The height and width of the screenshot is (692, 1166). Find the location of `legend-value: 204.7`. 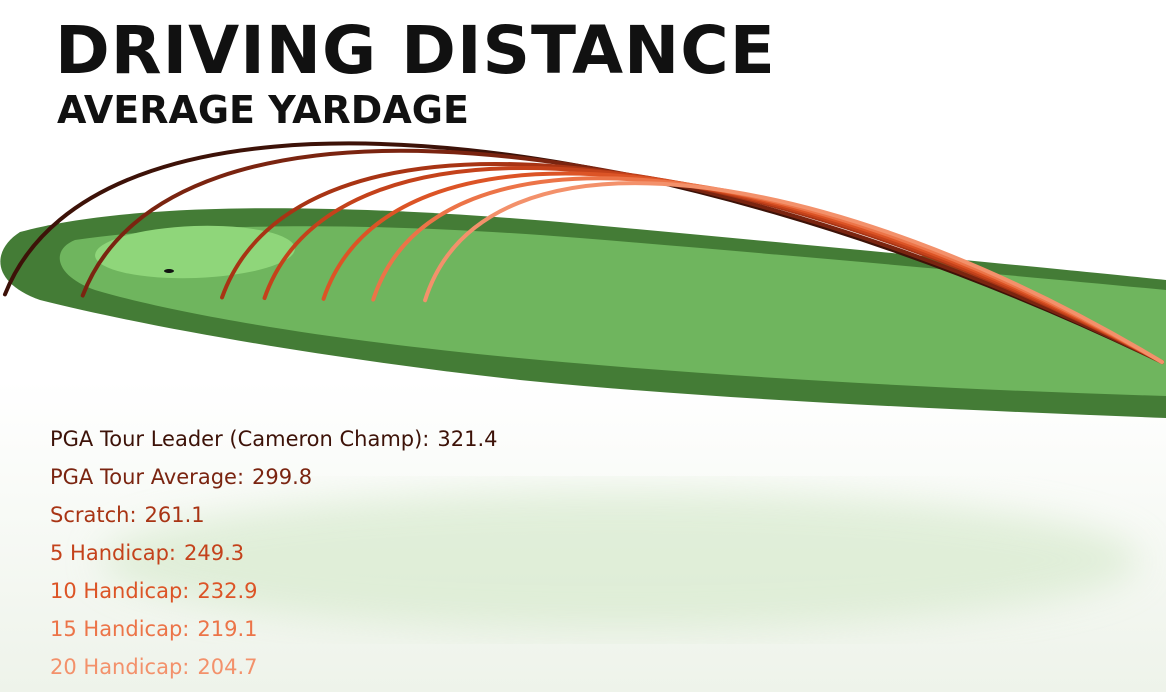

legend-value: 204.7 is located at coordinates (227, 667).